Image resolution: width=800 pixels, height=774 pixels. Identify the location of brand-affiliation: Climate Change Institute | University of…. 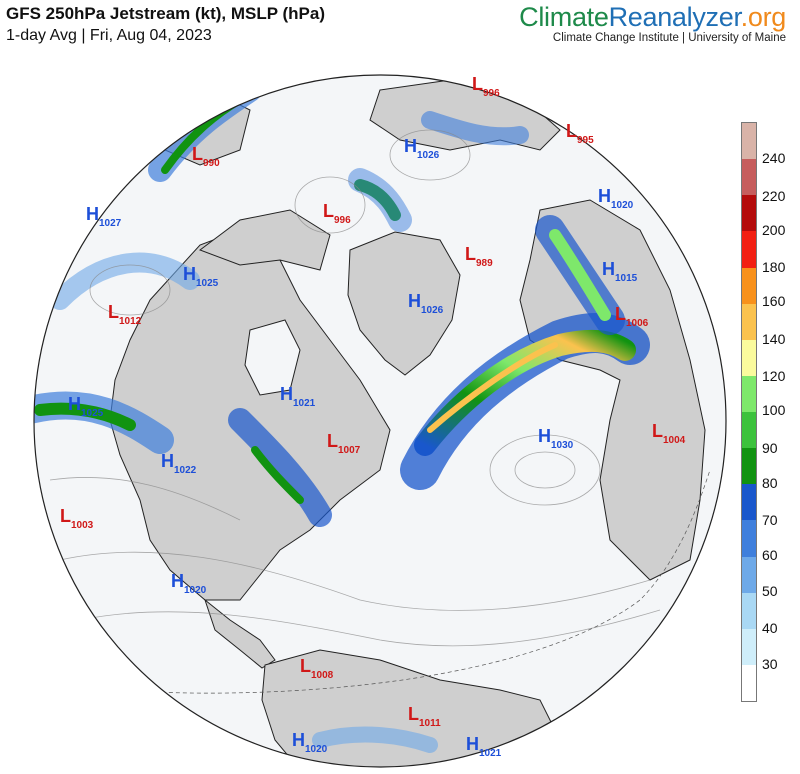
(669, 38).